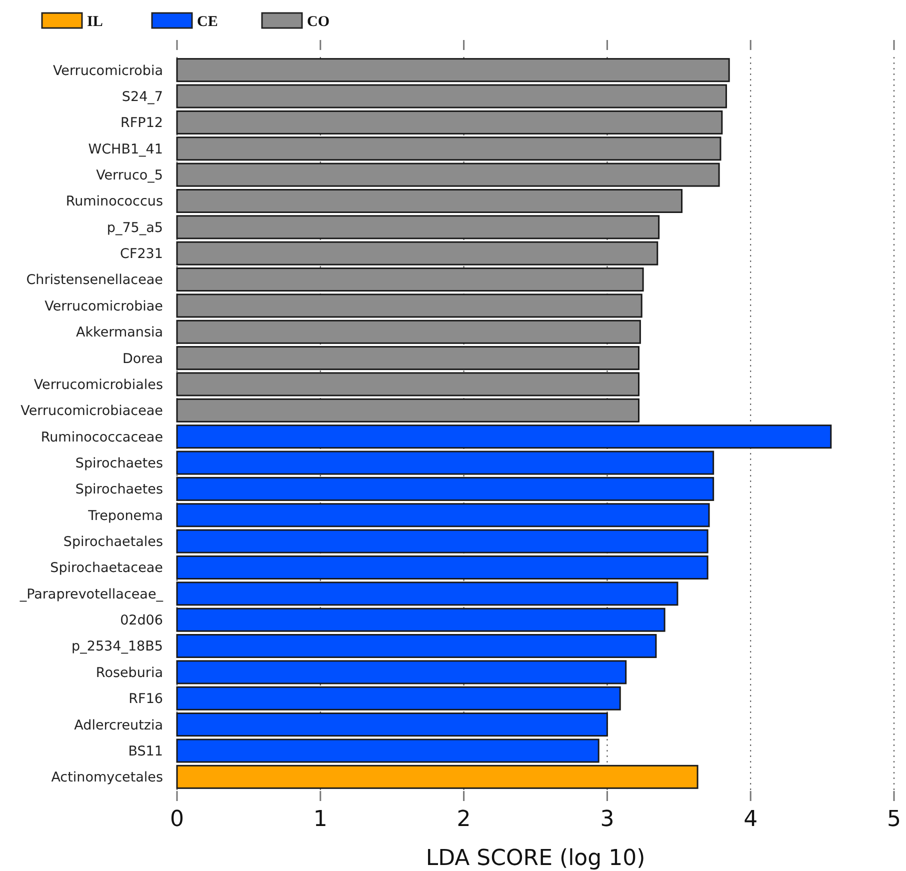  Describe the element at coordinates (142, 96) in the screenshot. I see `y-tick-label: S24_7` at that location.